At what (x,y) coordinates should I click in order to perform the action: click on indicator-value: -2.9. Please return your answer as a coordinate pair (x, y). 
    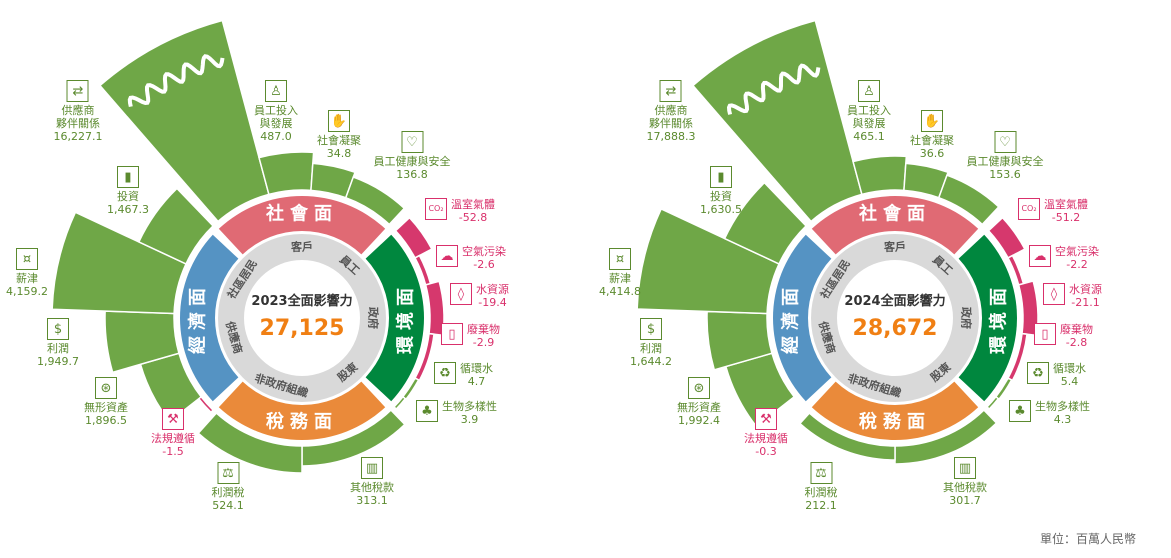
    Looking at the image, I should click on (483, 342).